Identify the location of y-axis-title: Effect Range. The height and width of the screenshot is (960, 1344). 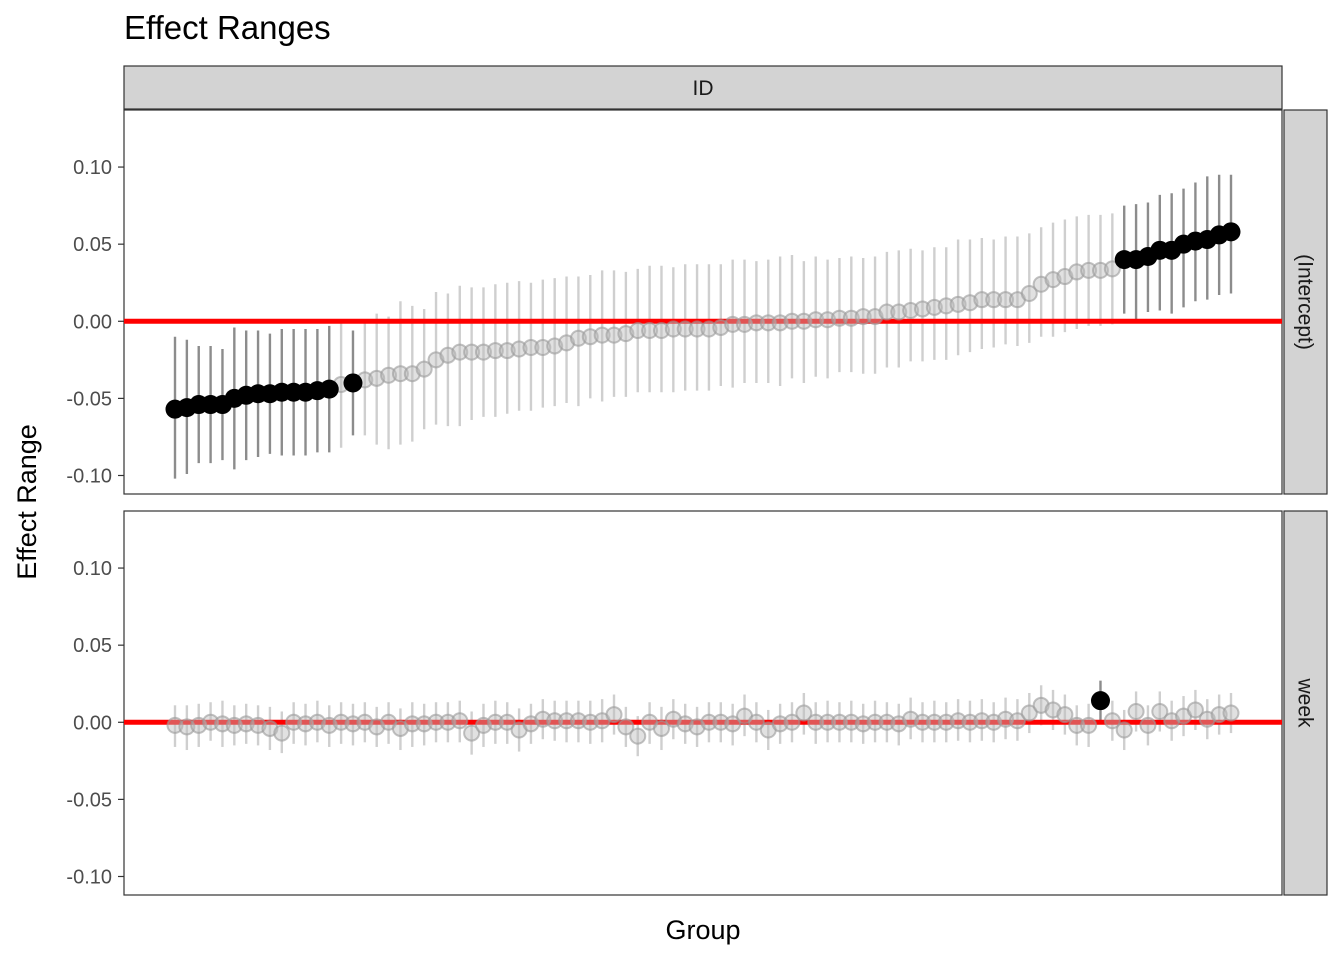
(27, 502).